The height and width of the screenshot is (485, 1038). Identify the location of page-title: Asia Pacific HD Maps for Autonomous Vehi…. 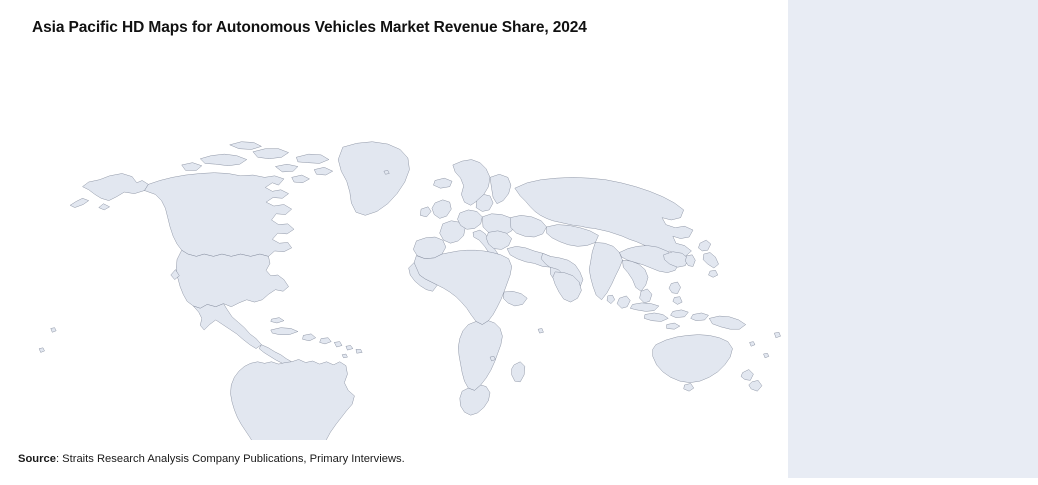
(309, 27).